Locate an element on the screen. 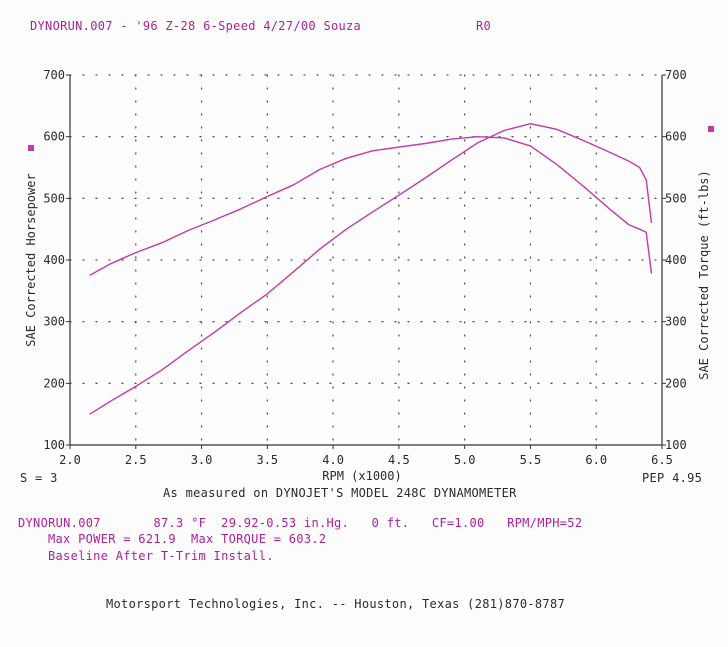 This screenshot has width=728, height=647. y-right-tick-label: 300 is located at coordinates (676, 322).